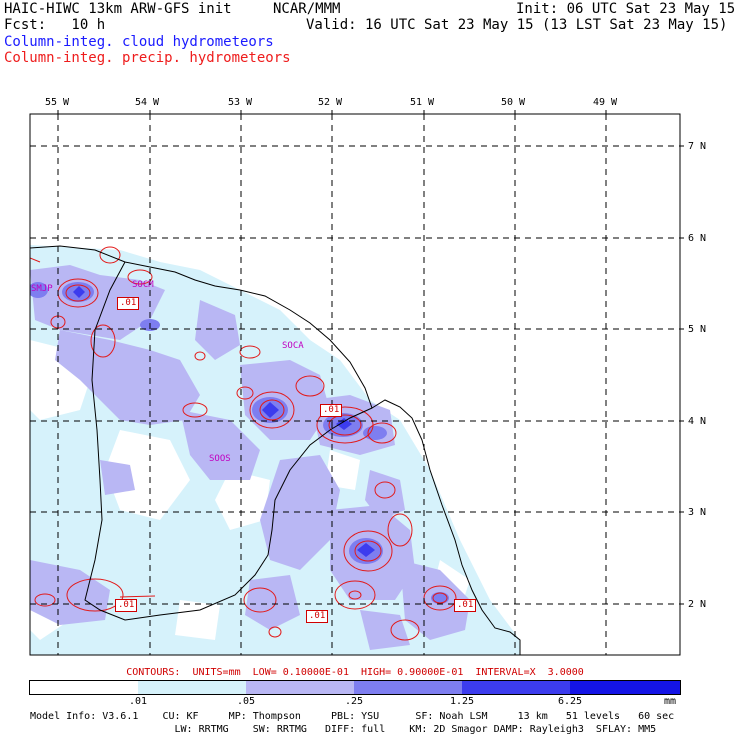 The height and width of the screenshot is (740, 740). What do you see at coordinates (220, 459) in the screenshot?
I see `station-label: SOOS` at bounding box center [220, 459].